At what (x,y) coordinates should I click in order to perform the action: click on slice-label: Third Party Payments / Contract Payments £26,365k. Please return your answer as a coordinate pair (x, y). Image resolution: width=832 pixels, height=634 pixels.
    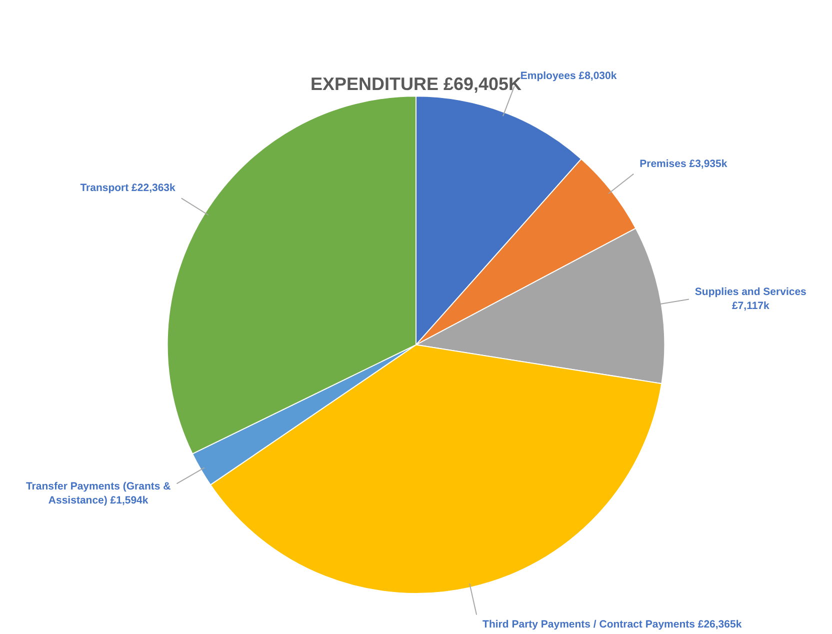
    Looking at the image, I should click on (612, 624).